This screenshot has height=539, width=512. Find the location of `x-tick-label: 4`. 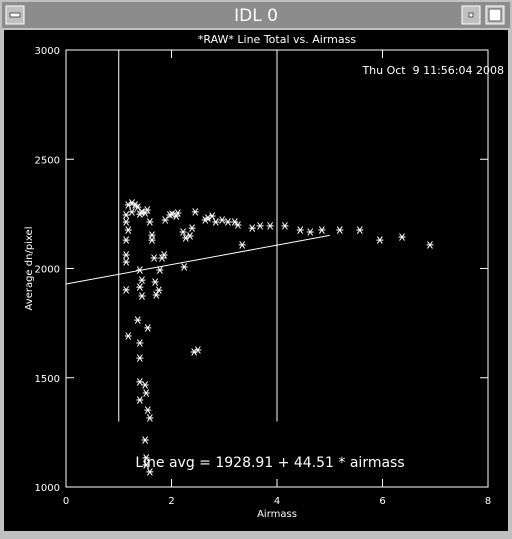

x-tick-label: 4 is located at coordinates (277, 501).